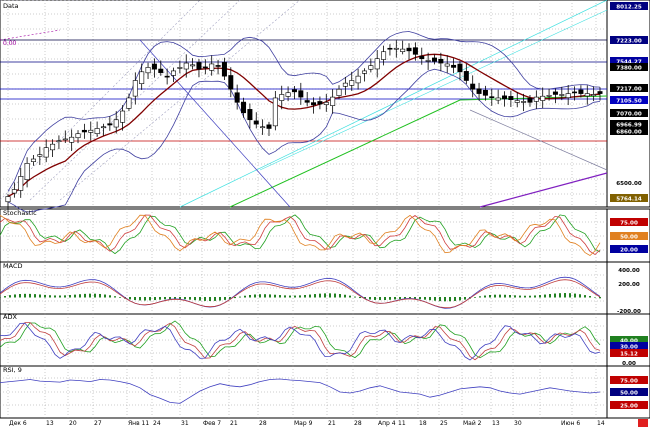 The height and width of the screenshot is (428, 650). What do you see at coordinates (300, 341) in the screenshot?
I see `adx-line` at bounding box center [300, 341].